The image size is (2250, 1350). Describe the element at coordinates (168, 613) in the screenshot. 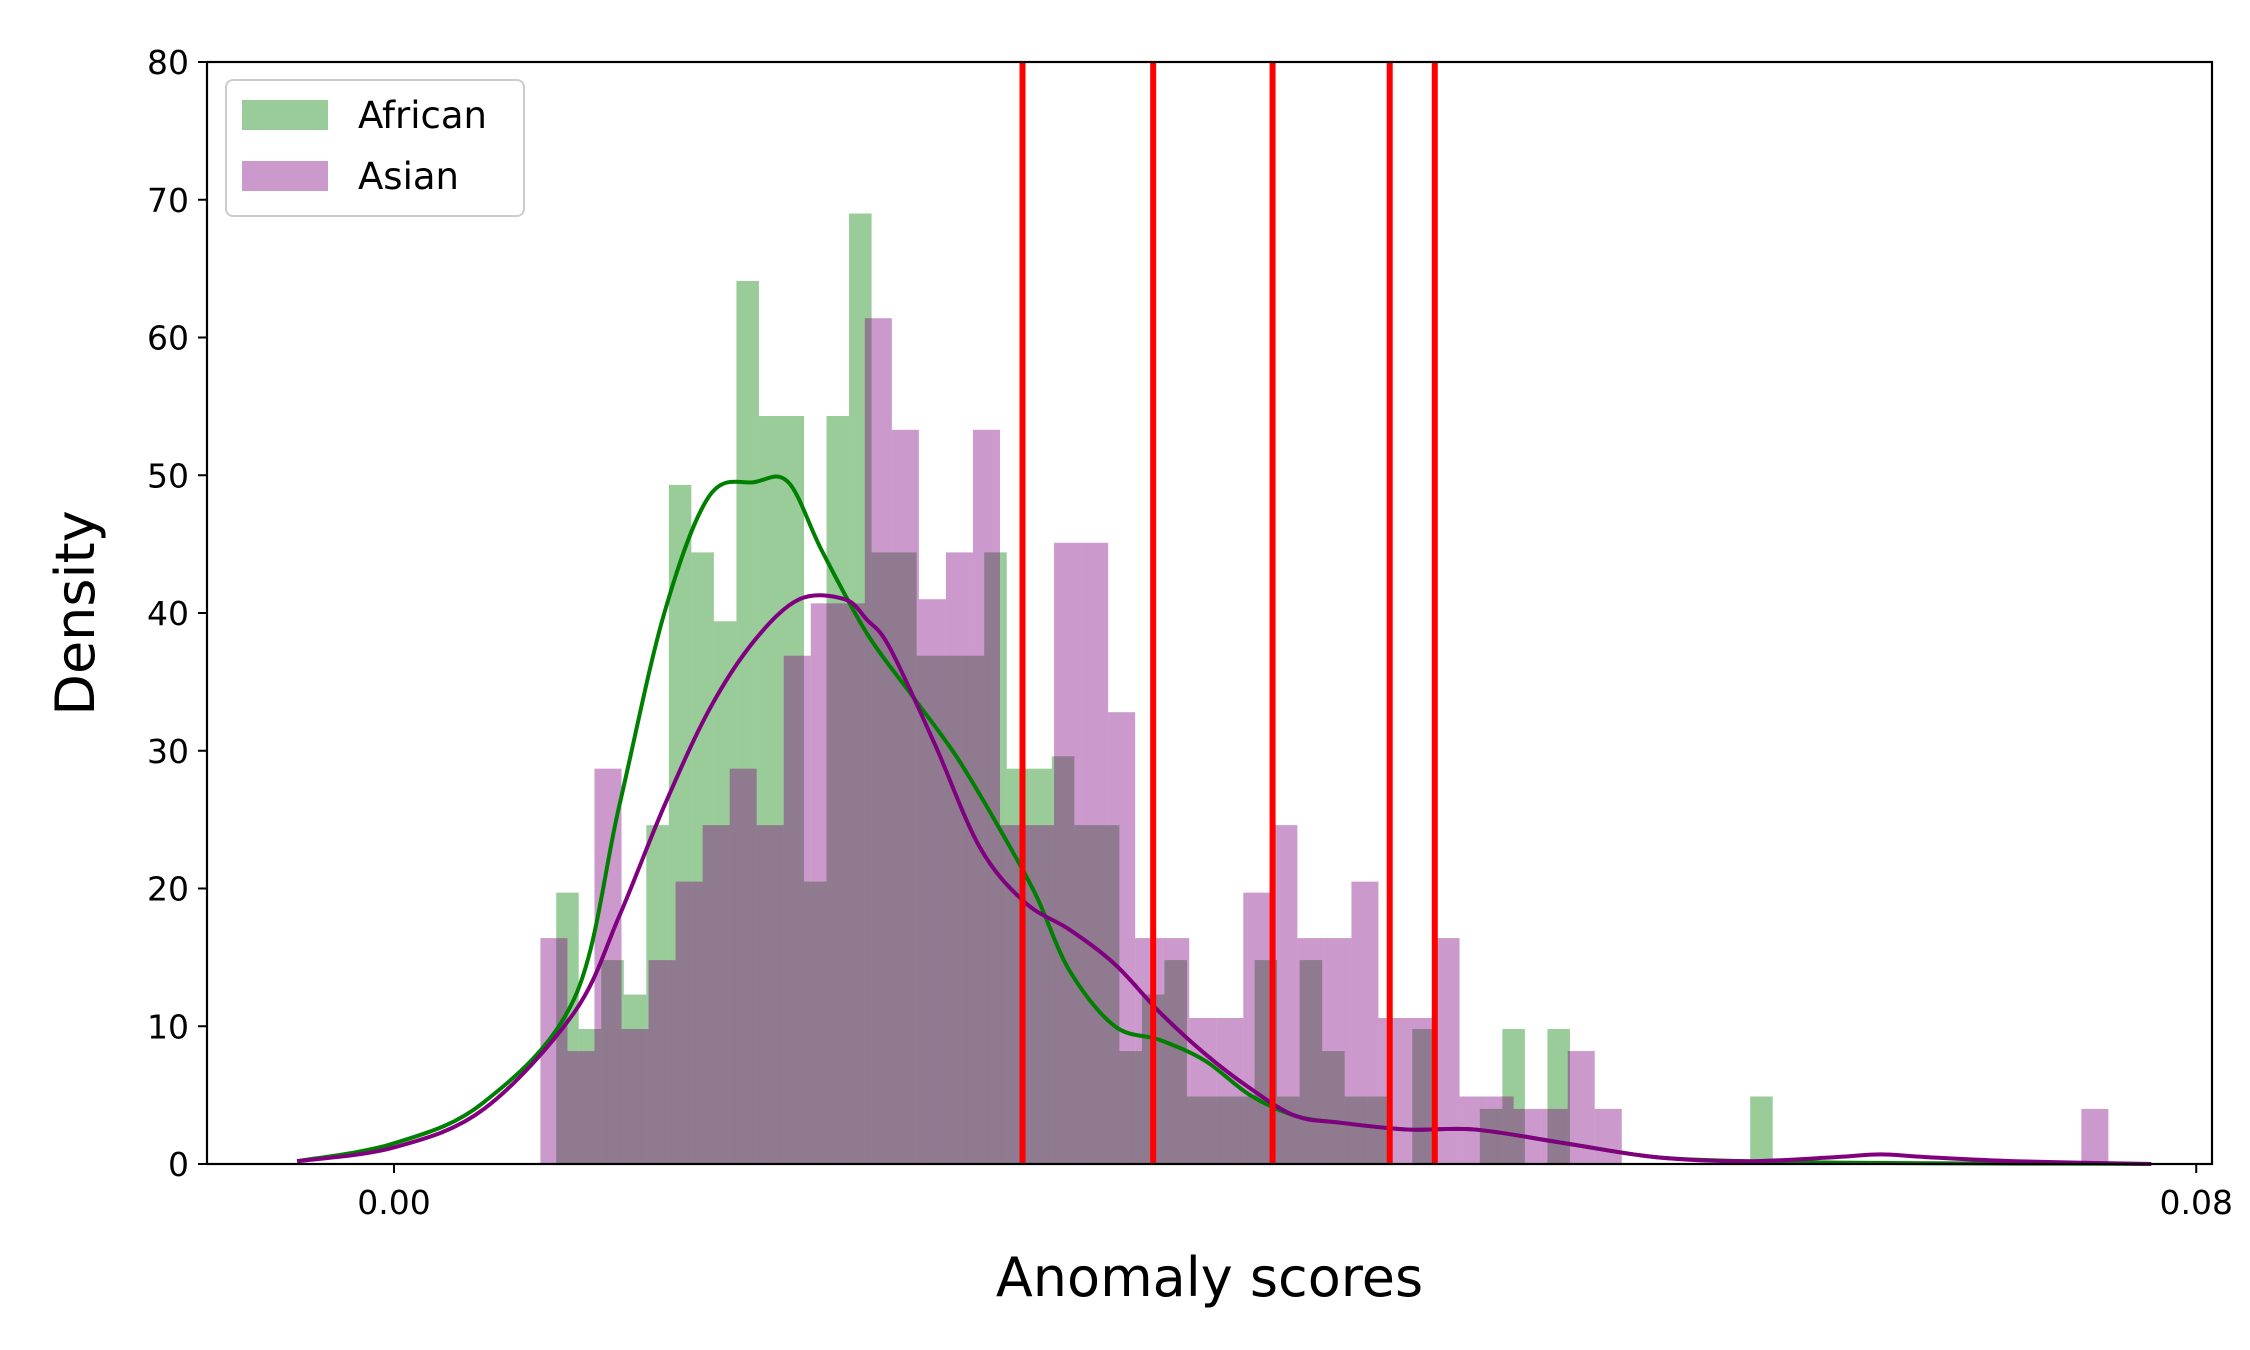

I see `y-tick-label: 40` at that location.